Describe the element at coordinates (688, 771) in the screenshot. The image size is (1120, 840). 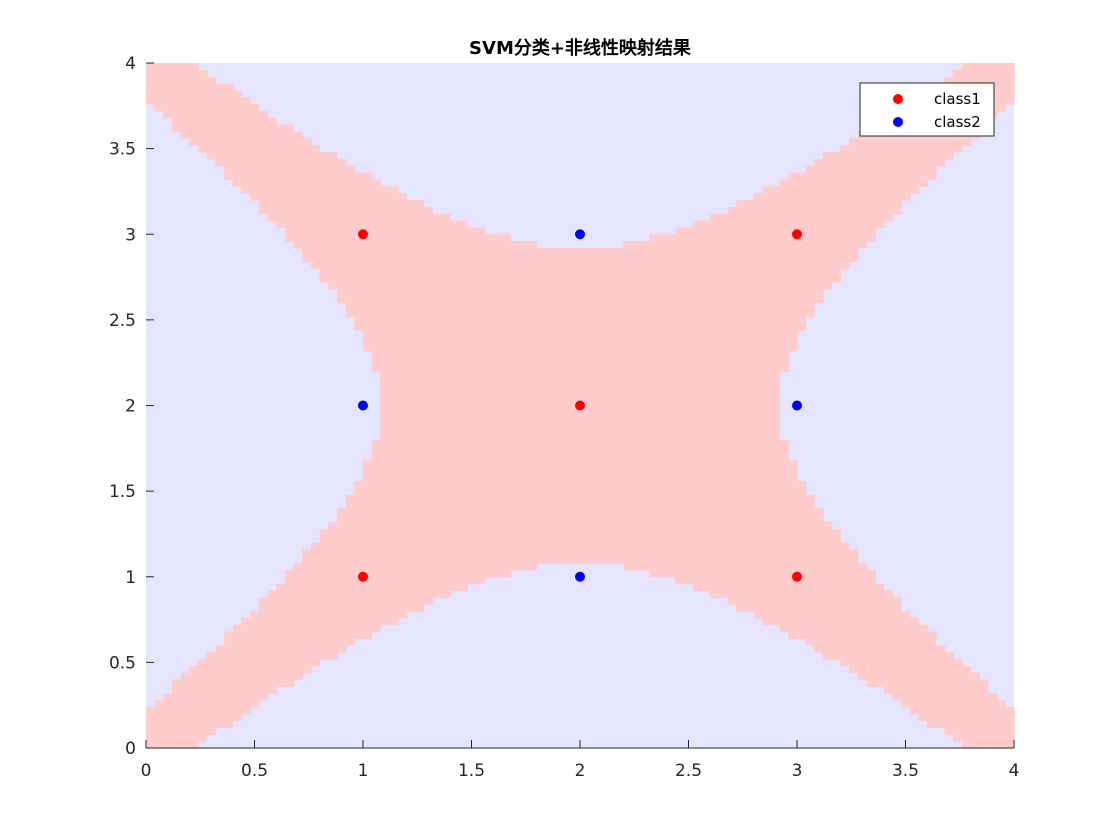
I see `x-tick-label: 2.5` at that location.